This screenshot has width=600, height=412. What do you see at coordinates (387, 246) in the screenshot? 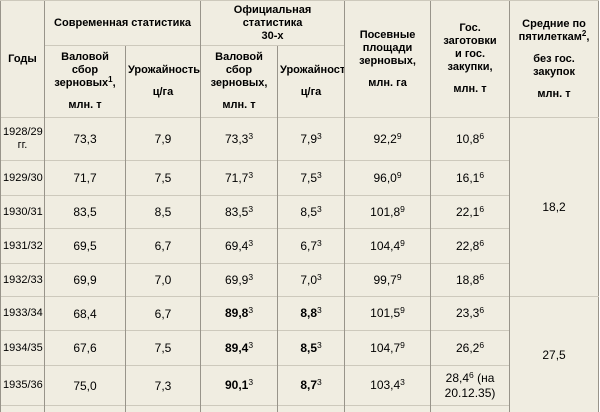
I see `value-cell: 104,49` at bounding box center [387, 246].